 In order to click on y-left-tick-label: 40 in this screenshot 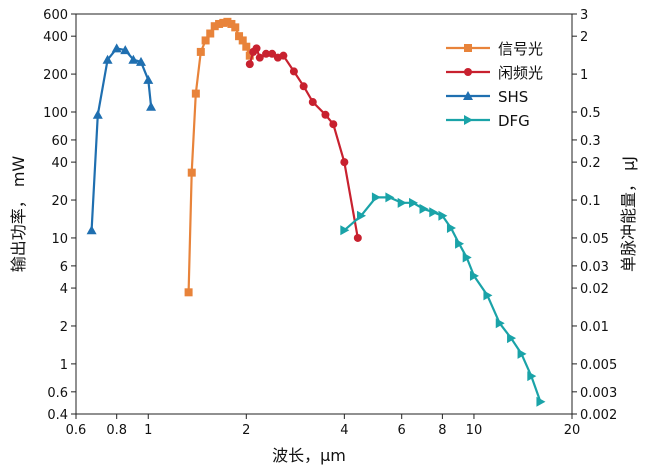, I will do `click(59, 163)`.